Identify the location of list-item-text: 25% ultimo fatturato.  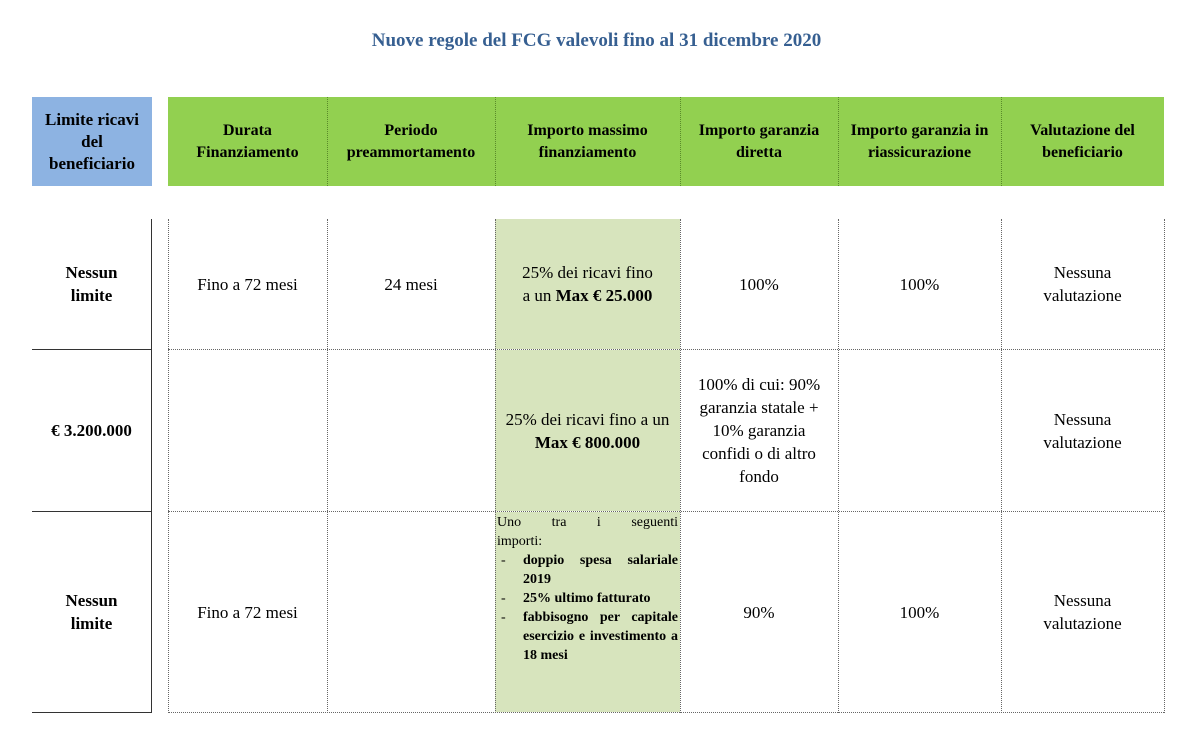
(587, 598).